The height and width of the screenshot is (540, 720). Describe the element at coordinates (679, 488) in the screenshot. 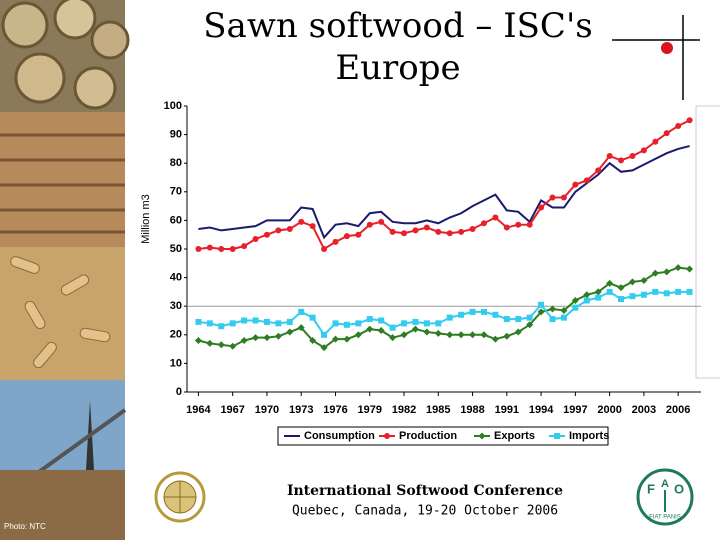

I see `fao-letter: O` at that location.